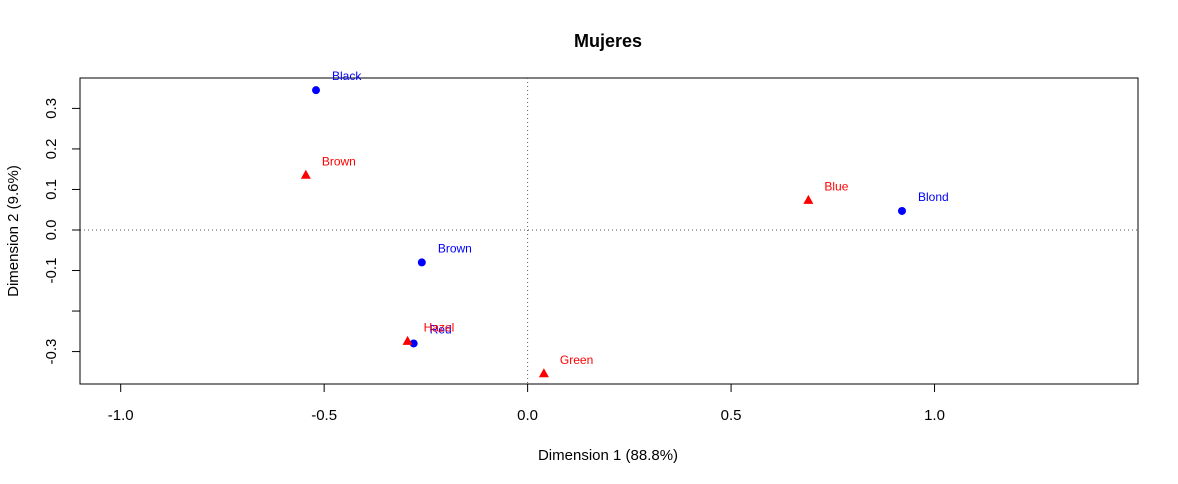  Describe the element at coordinates (608, 455) in the screenshot. I see `x-axis-label: Dimension 1 (88.8%)` at that location.